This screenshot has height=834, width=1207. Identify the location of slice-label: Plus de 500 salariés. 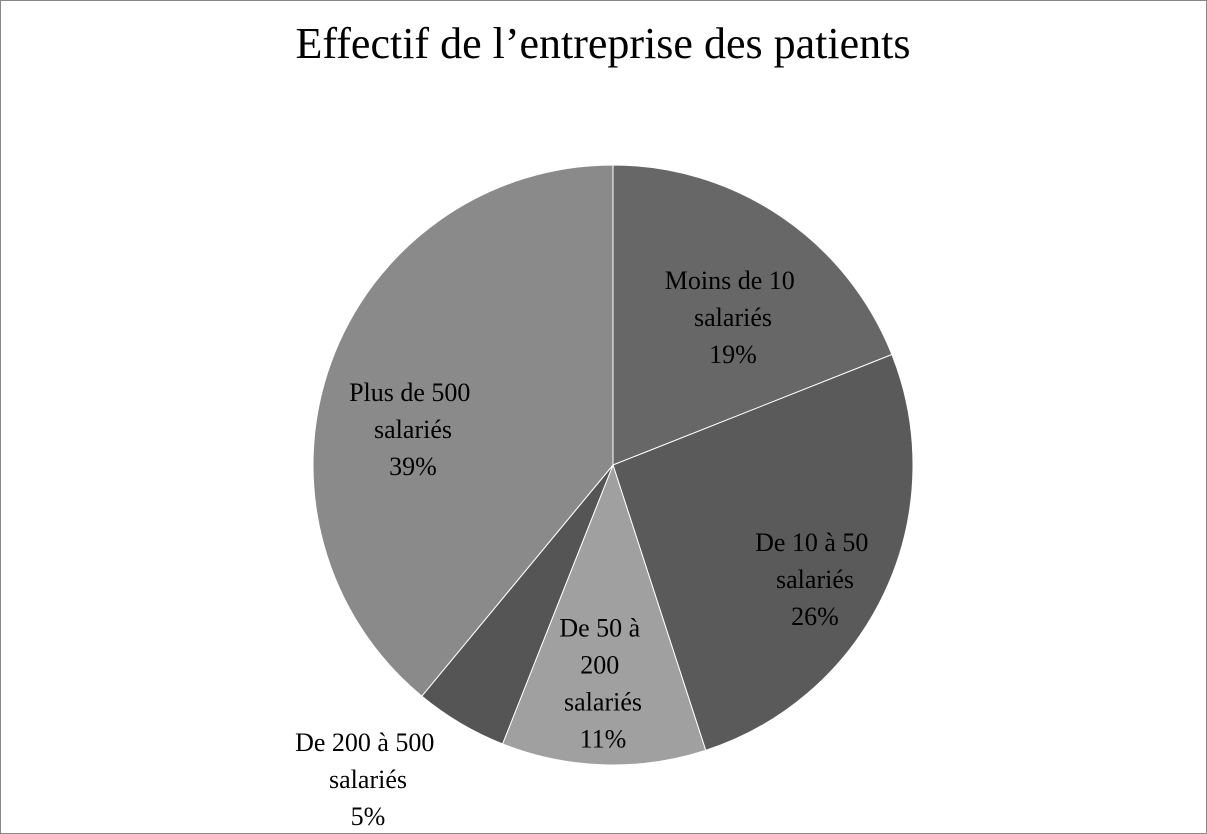
(413, 411).